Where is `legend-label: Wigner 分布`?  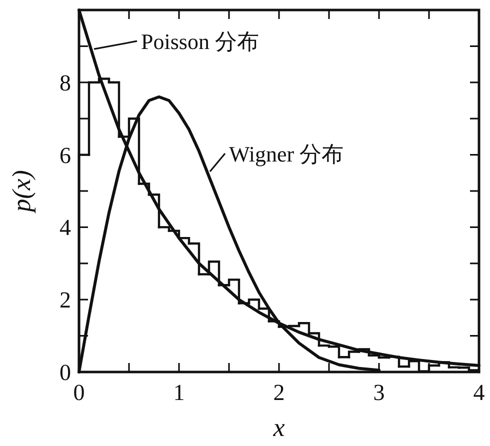
legend-label: Wigner 分布 is located at coordinates (286, 153).